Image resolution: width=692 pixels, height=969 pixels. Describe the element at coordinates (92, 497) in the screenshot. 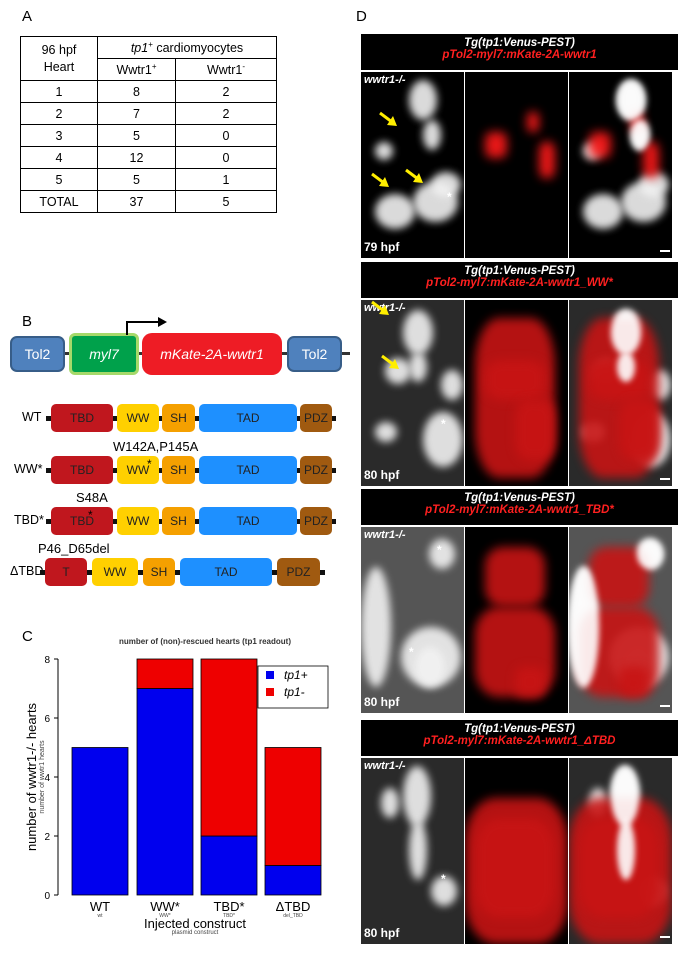

I see `mutation-label: S48A` at that location.